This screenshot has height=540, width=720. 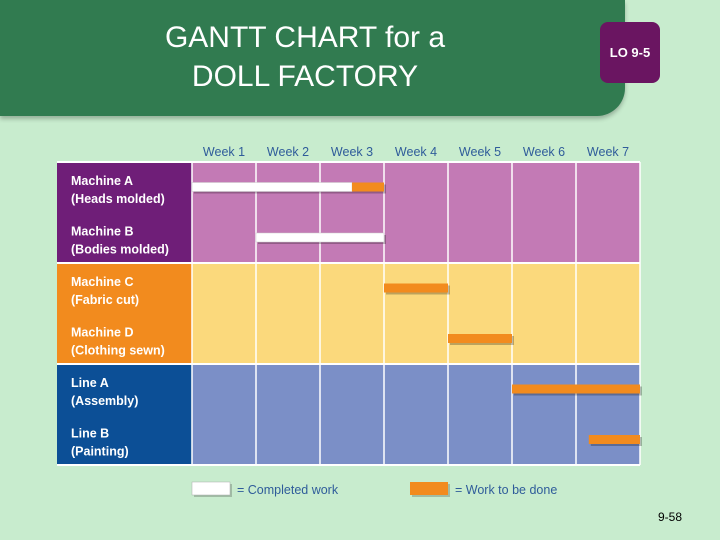 What do you see at coordinates (416, 152) in the screenshot?
I see `week-label: Week 4` at bounding box center [416, 152].